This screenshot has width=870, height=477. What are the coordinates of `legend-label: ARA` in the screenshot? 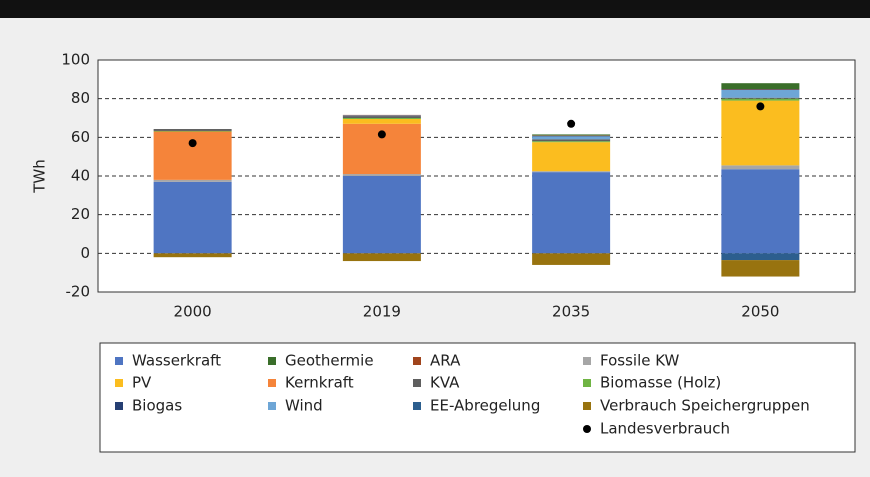 It's located at (445, 361).